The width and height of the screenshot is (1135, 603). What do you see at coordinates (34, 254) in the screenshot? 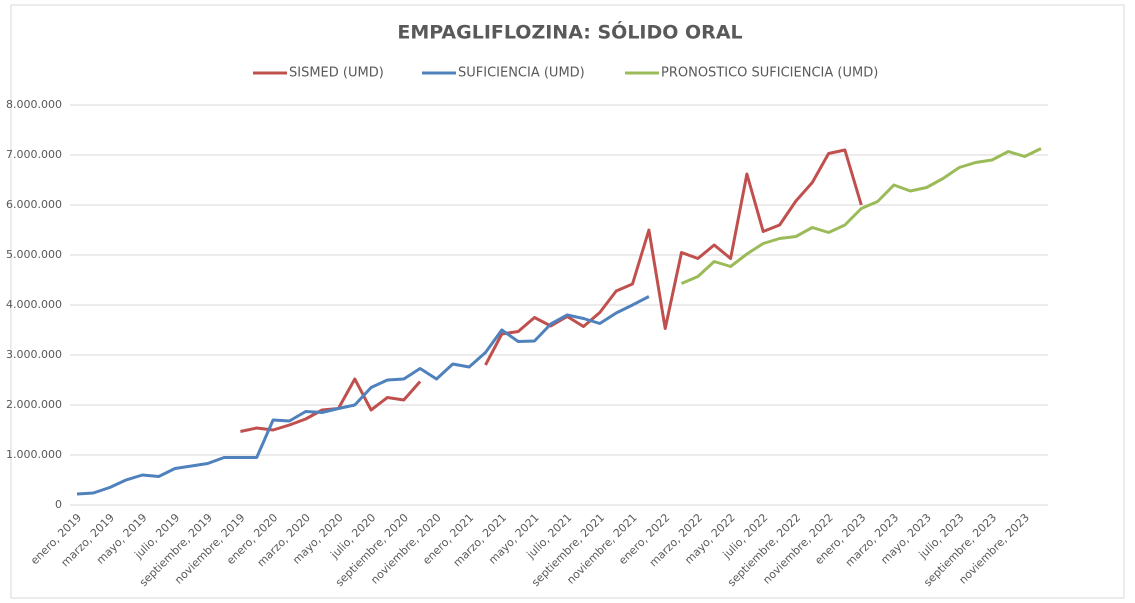
I see `y-tick-label: 5.000.000` at bounding box center [34, 254].